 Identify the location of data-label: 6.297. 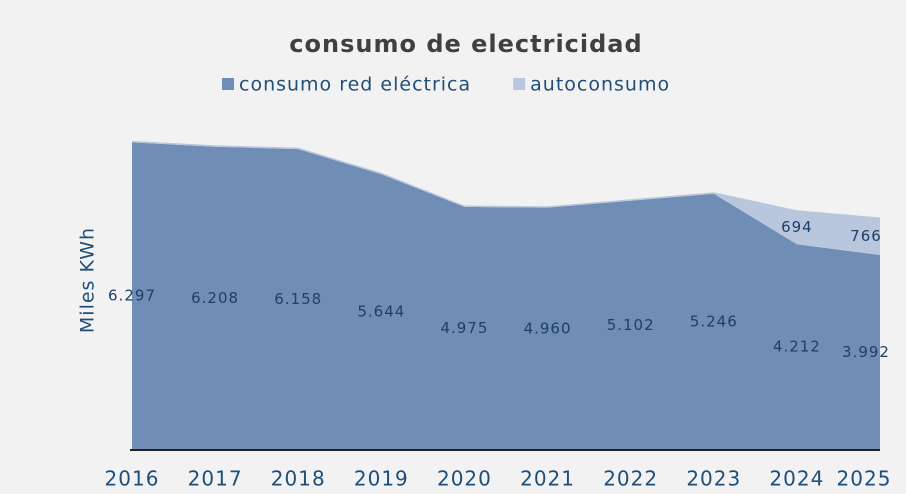
(132, 296).